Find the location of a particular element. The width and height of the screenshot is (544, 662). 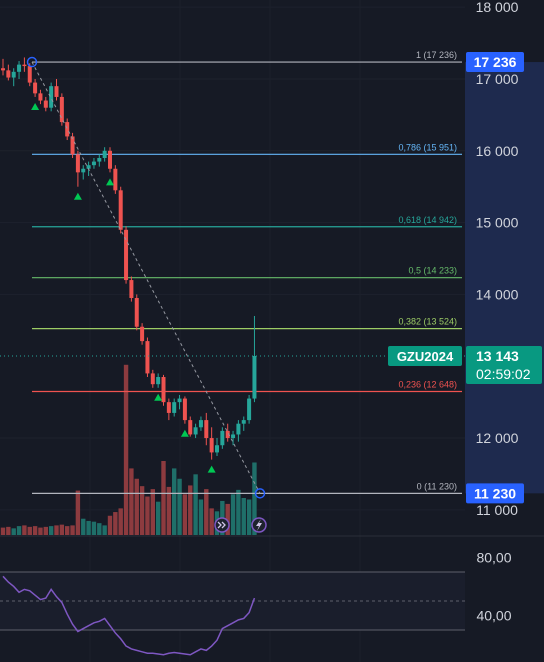

highlighted-price-label: 11 230 is located at coordinates (495, 493).